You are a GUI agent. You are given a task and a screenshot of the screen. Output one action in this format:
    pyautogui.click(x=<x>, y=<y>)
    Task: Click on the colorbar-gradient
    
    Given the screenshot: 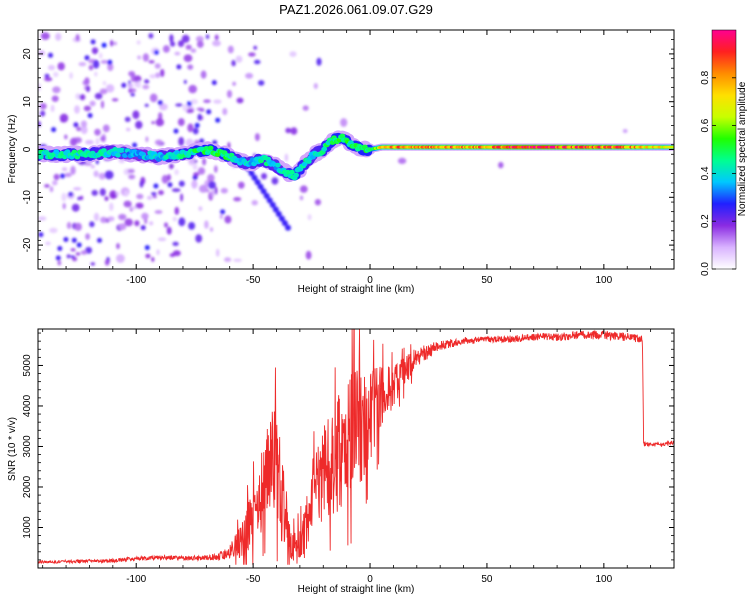 What is the action you would take?
    pyautogui.click(x=724, y=149)
    